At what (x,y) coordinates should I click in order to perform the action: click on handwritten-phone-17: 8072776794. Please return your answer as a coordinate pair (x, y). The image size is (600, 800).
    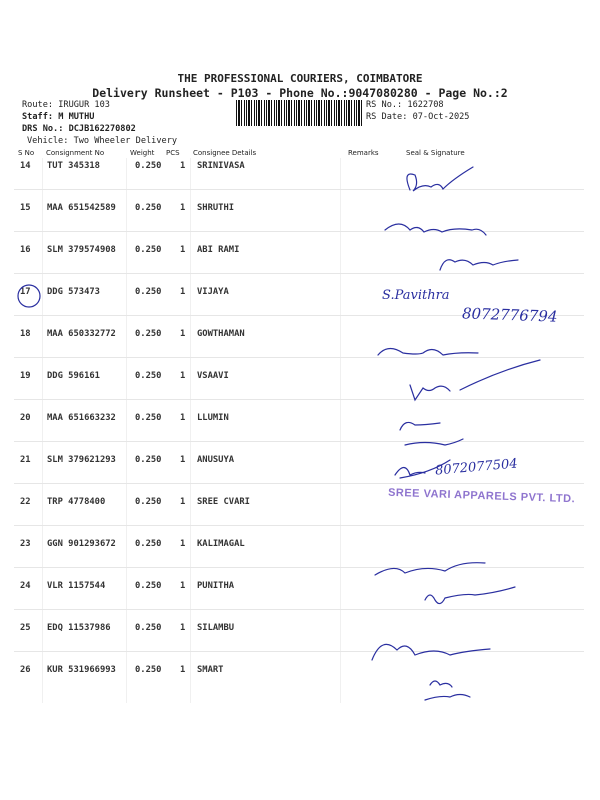
    Looking at the image, I should click on (509, 315).